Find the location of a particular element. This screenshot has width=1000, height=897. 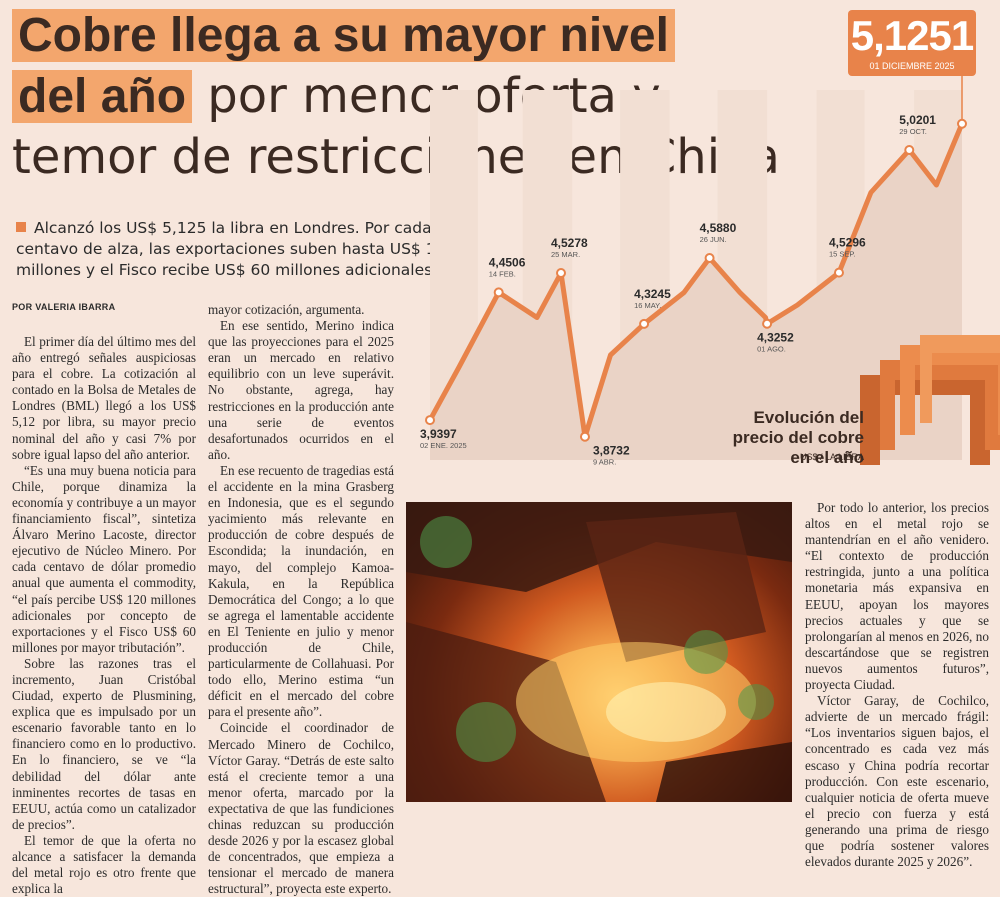

data-label-date: 15 SEP. is located at coordinates (842, 254).